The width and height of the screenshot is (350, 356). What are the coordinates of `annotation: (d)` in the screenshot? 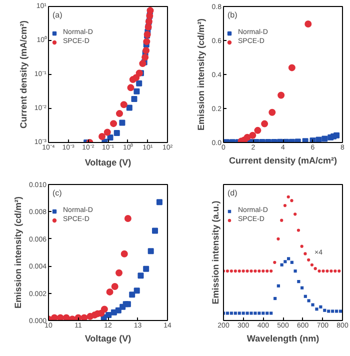 It's located at (233, 193).